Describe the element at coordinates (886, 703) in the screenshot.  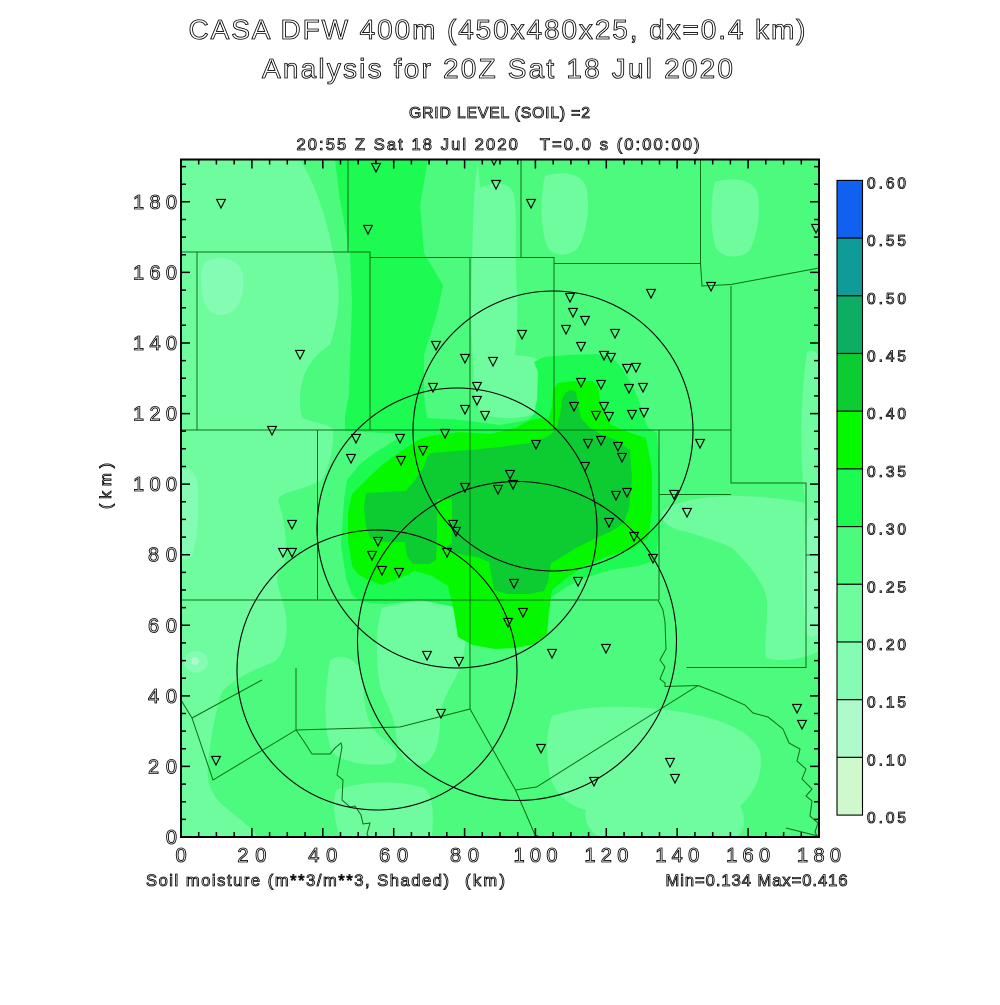
I see `svg-text: 0.15` at that location.